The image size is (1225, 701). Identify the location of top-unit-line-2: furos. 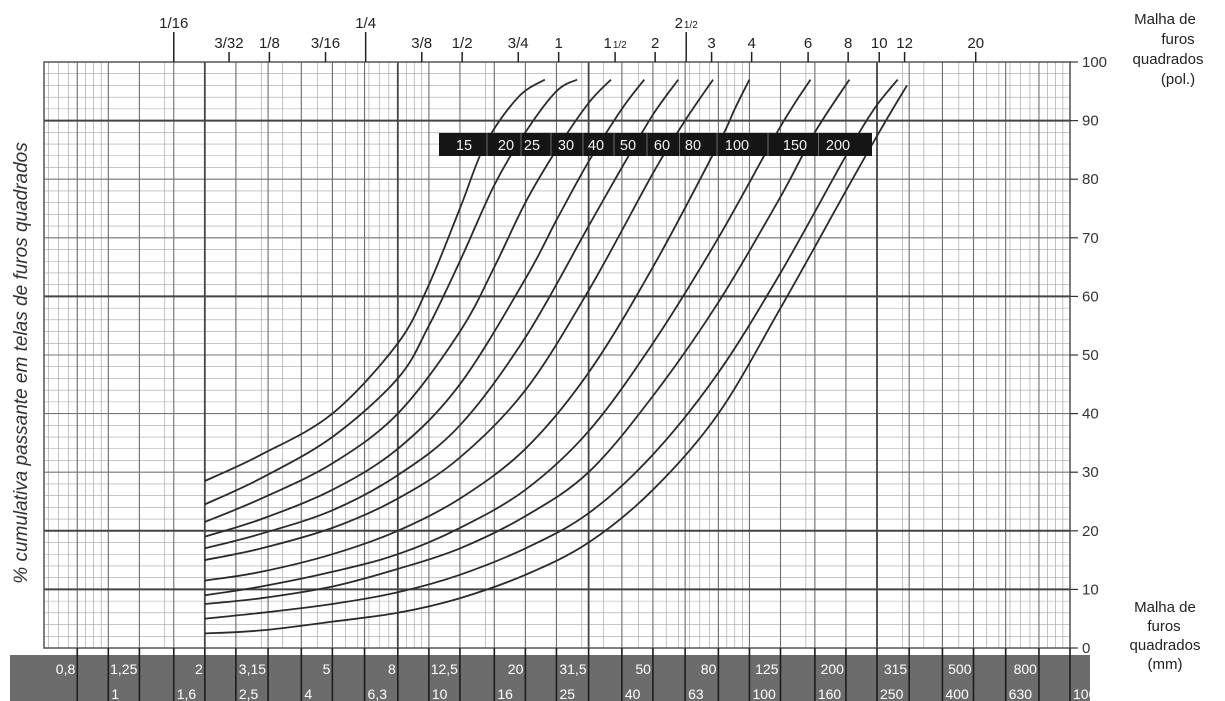
(1177, 39).